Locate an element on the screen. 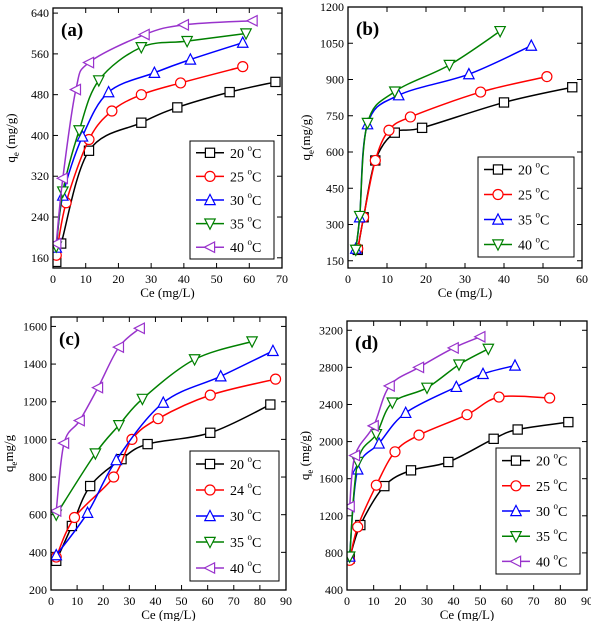  x-tick-label: 90 is located at coordinates (586, 601).